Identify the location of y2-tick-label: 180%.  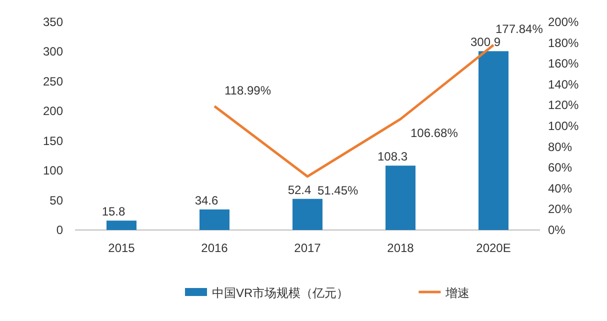
(564, 43).